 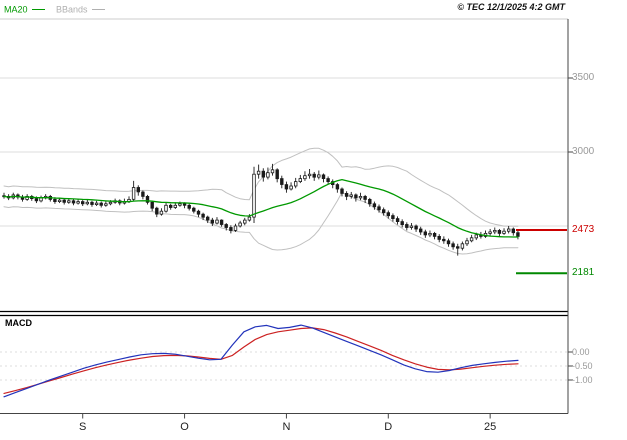 What do you see at coordinates (583, 229) in the screenshot?
I see `resistance-price-label: 2473` at bounding box center [583, 229].